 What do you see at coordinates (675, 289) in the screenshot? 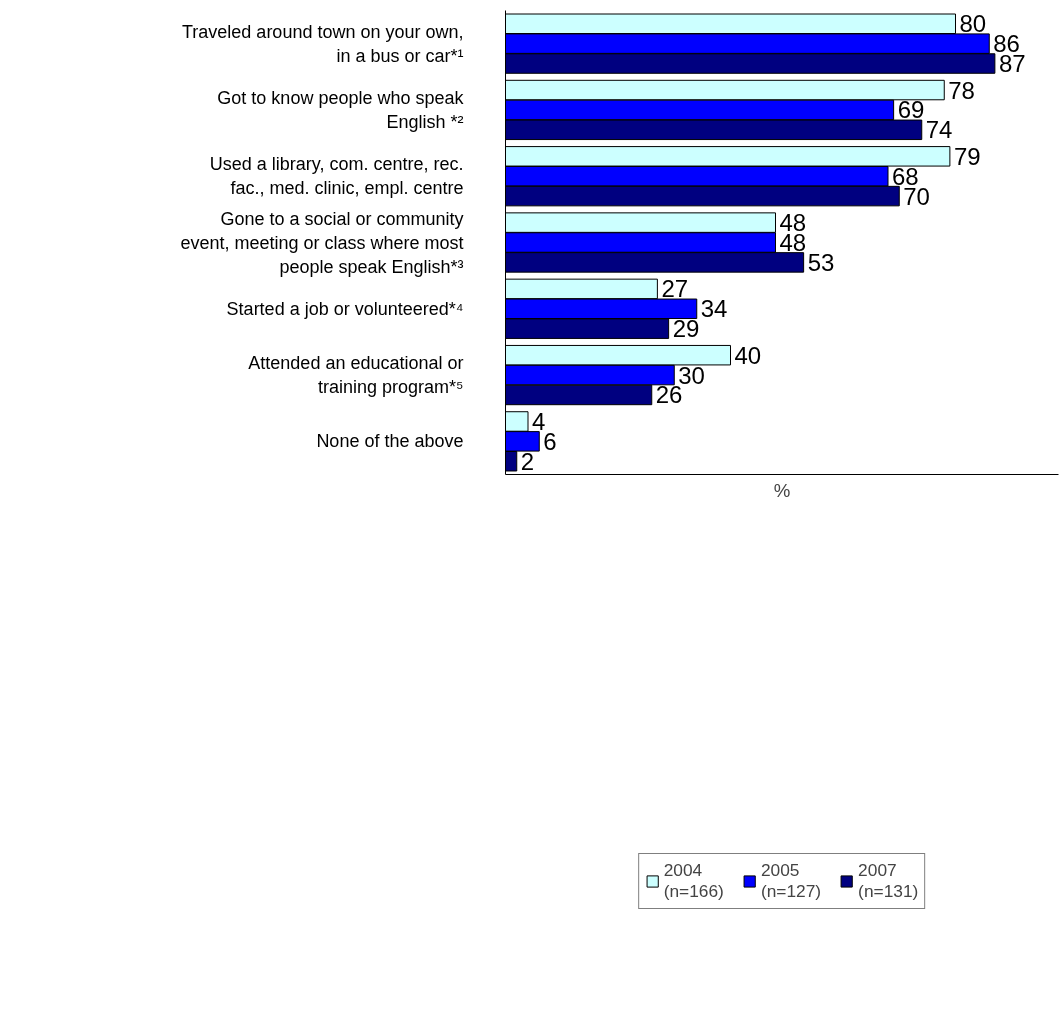
I see `data-label: 27` at bounding box center [675, 289].